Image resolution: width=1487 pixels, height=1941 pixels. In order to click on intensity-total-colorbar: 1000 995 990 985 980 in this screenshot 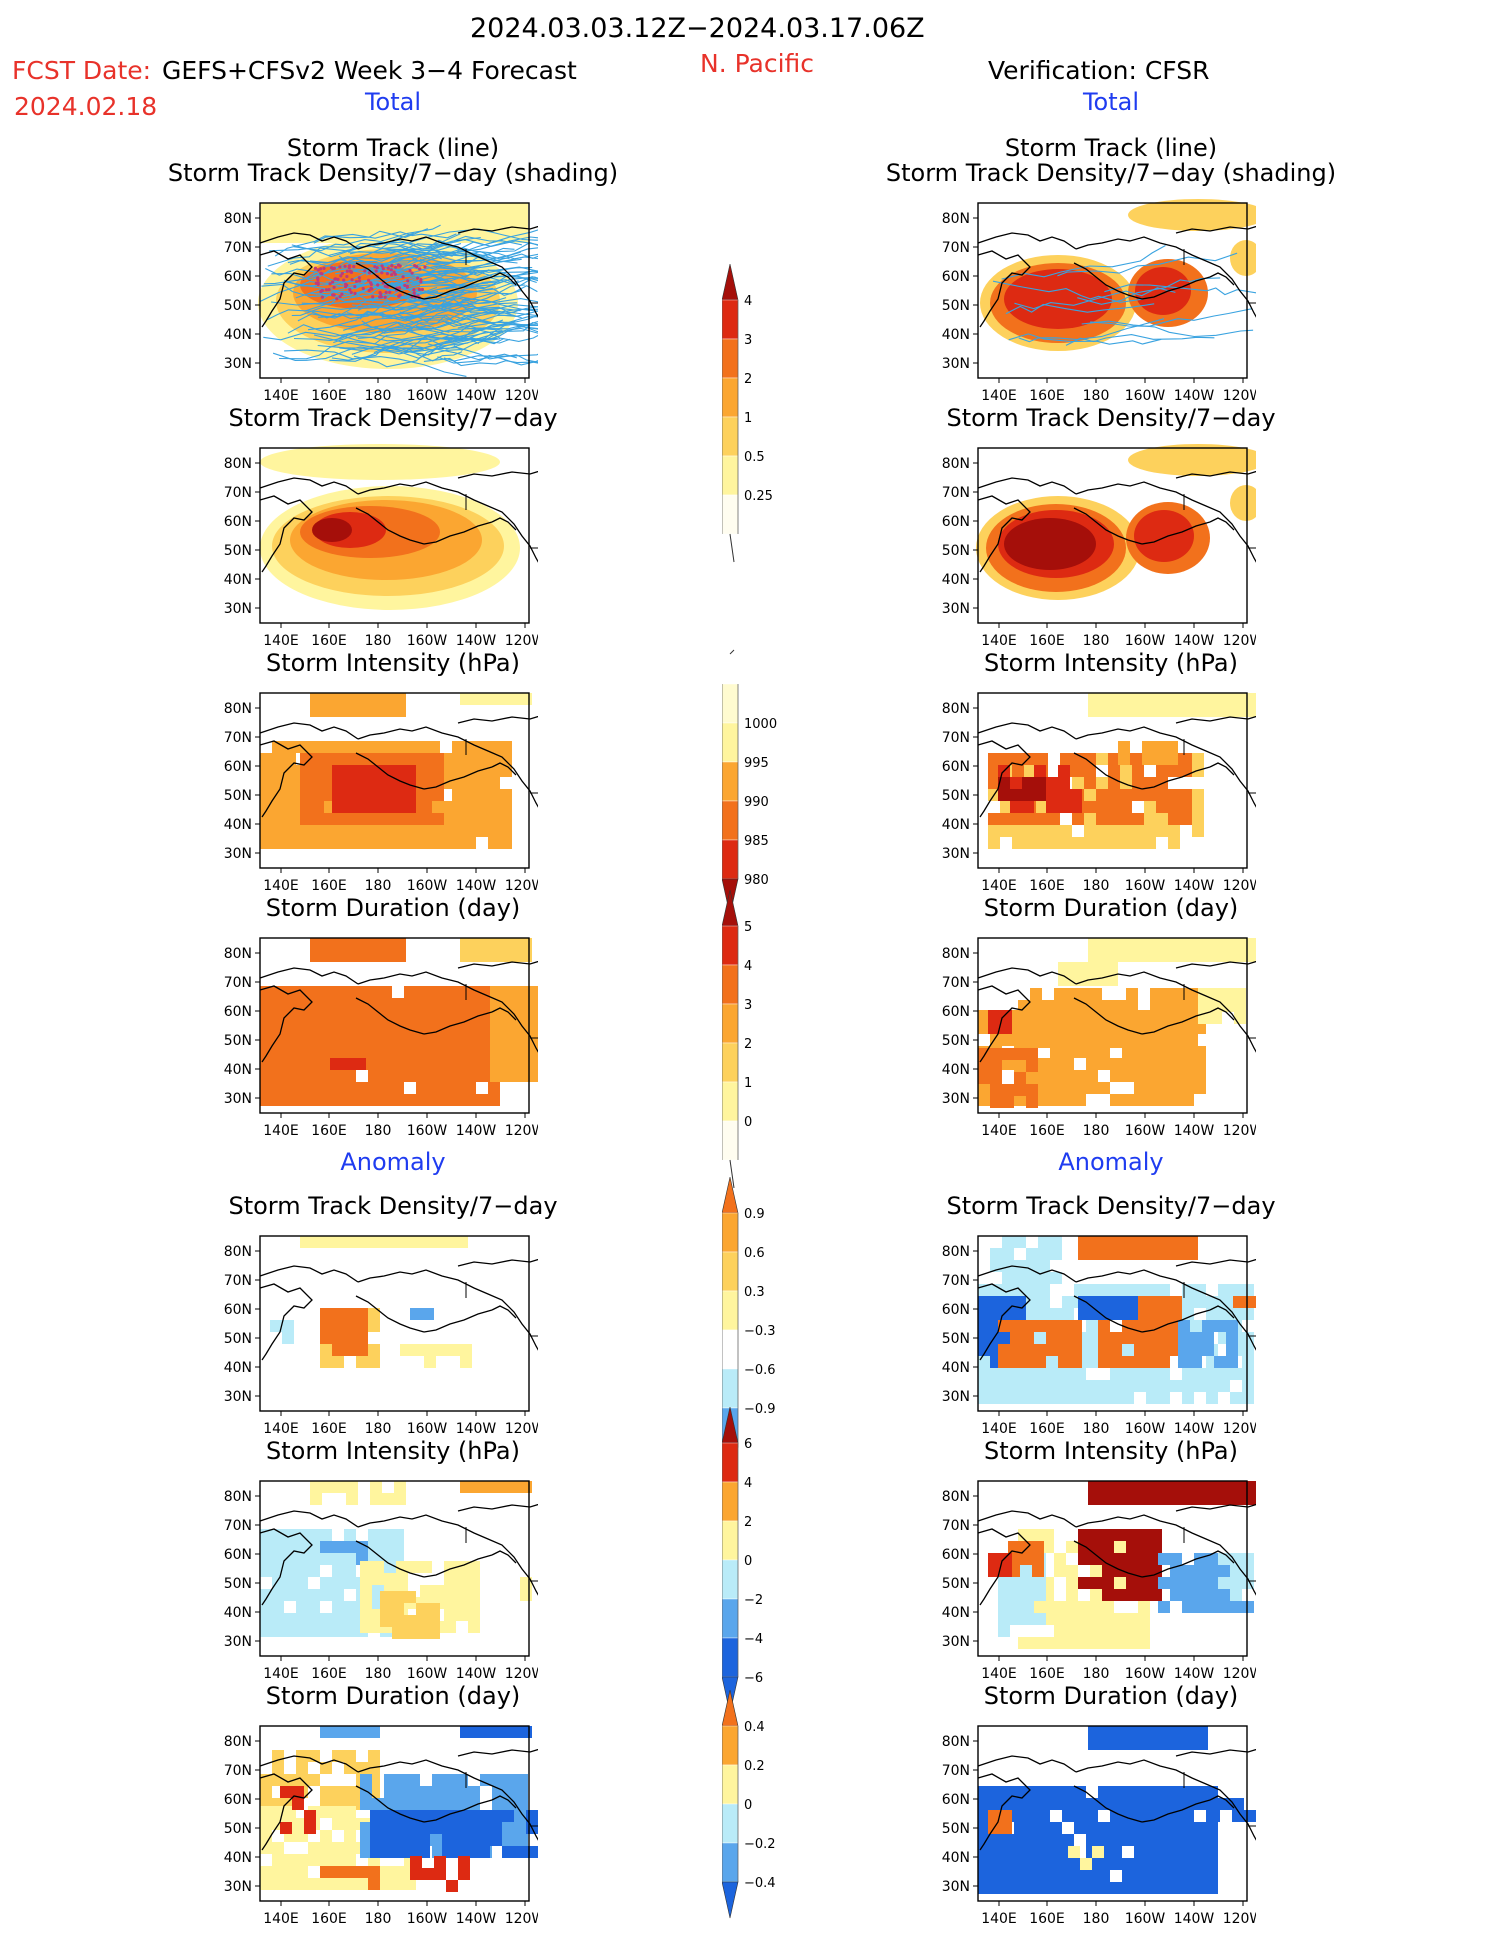, I will do `click(766, 785)`.